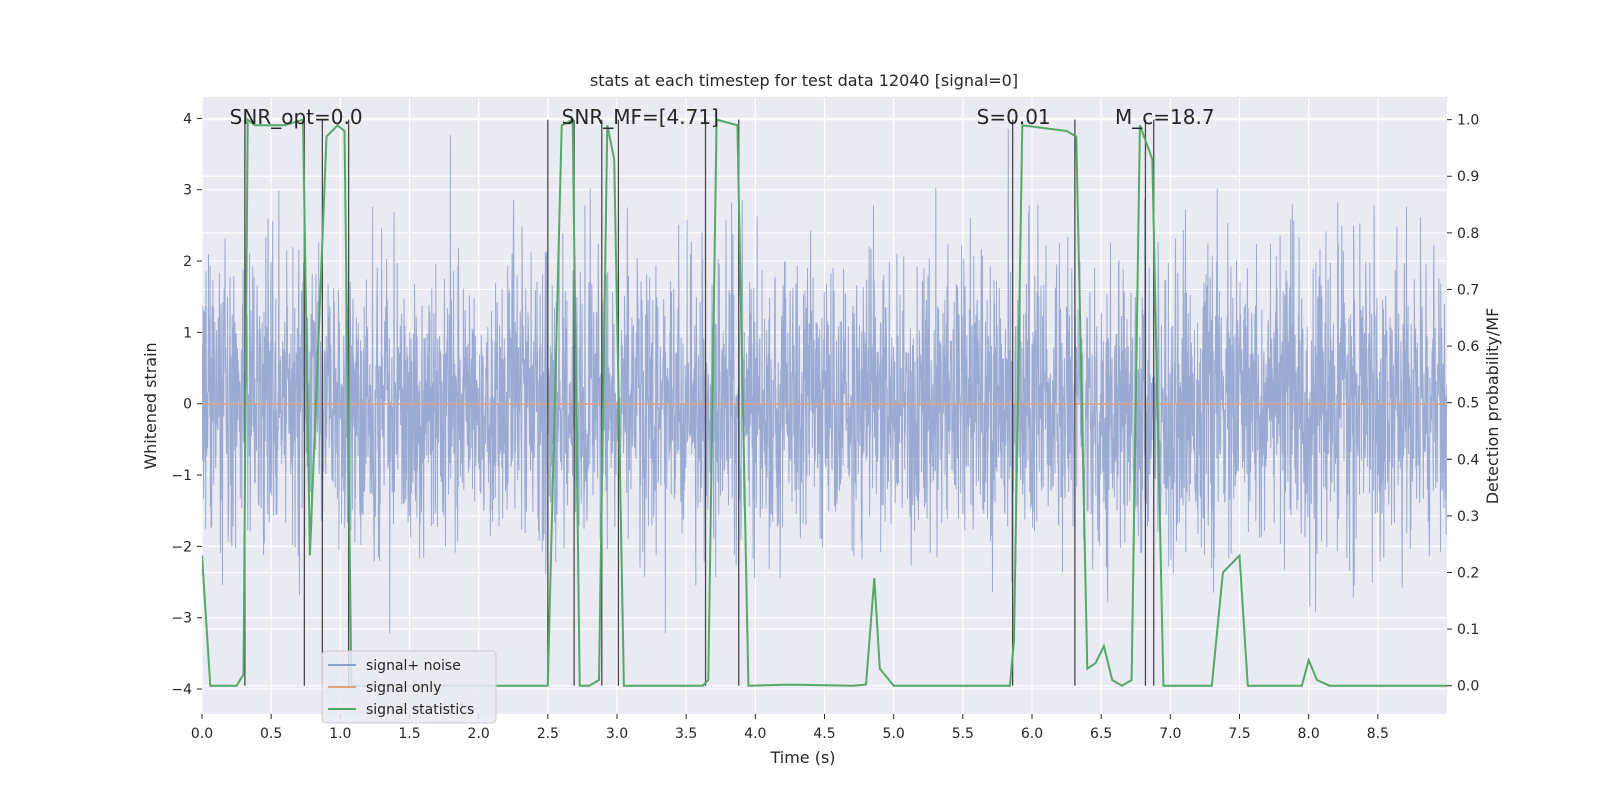 The image size is (1600, 800). What do you see at coordinates (1468, 177) in the screenshot?
I see `right-y-tick-label: 0.9` at bounding box center [1468, 177].